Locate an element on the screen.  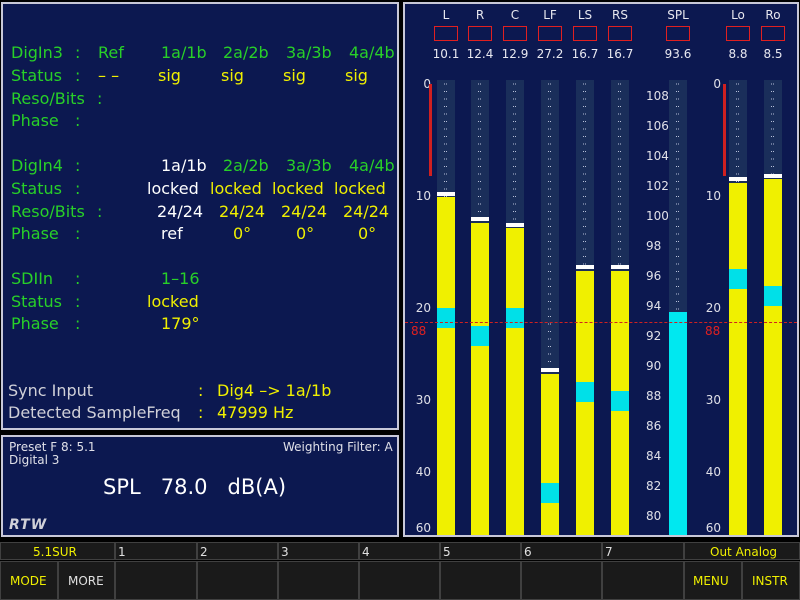
spl-scale-label: 106 is located at coordinates (657, 126).